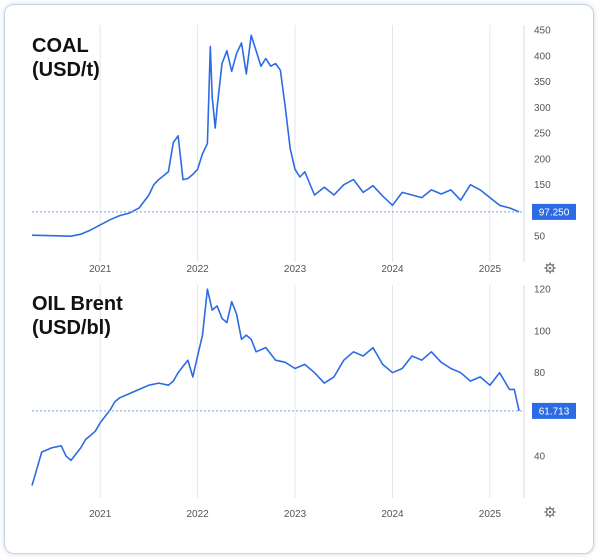 This screenshot has height=560, width=600. Describe the element at coordinates (540, 373) in the screenshot. I see `y-tick-label: 80` at that location.